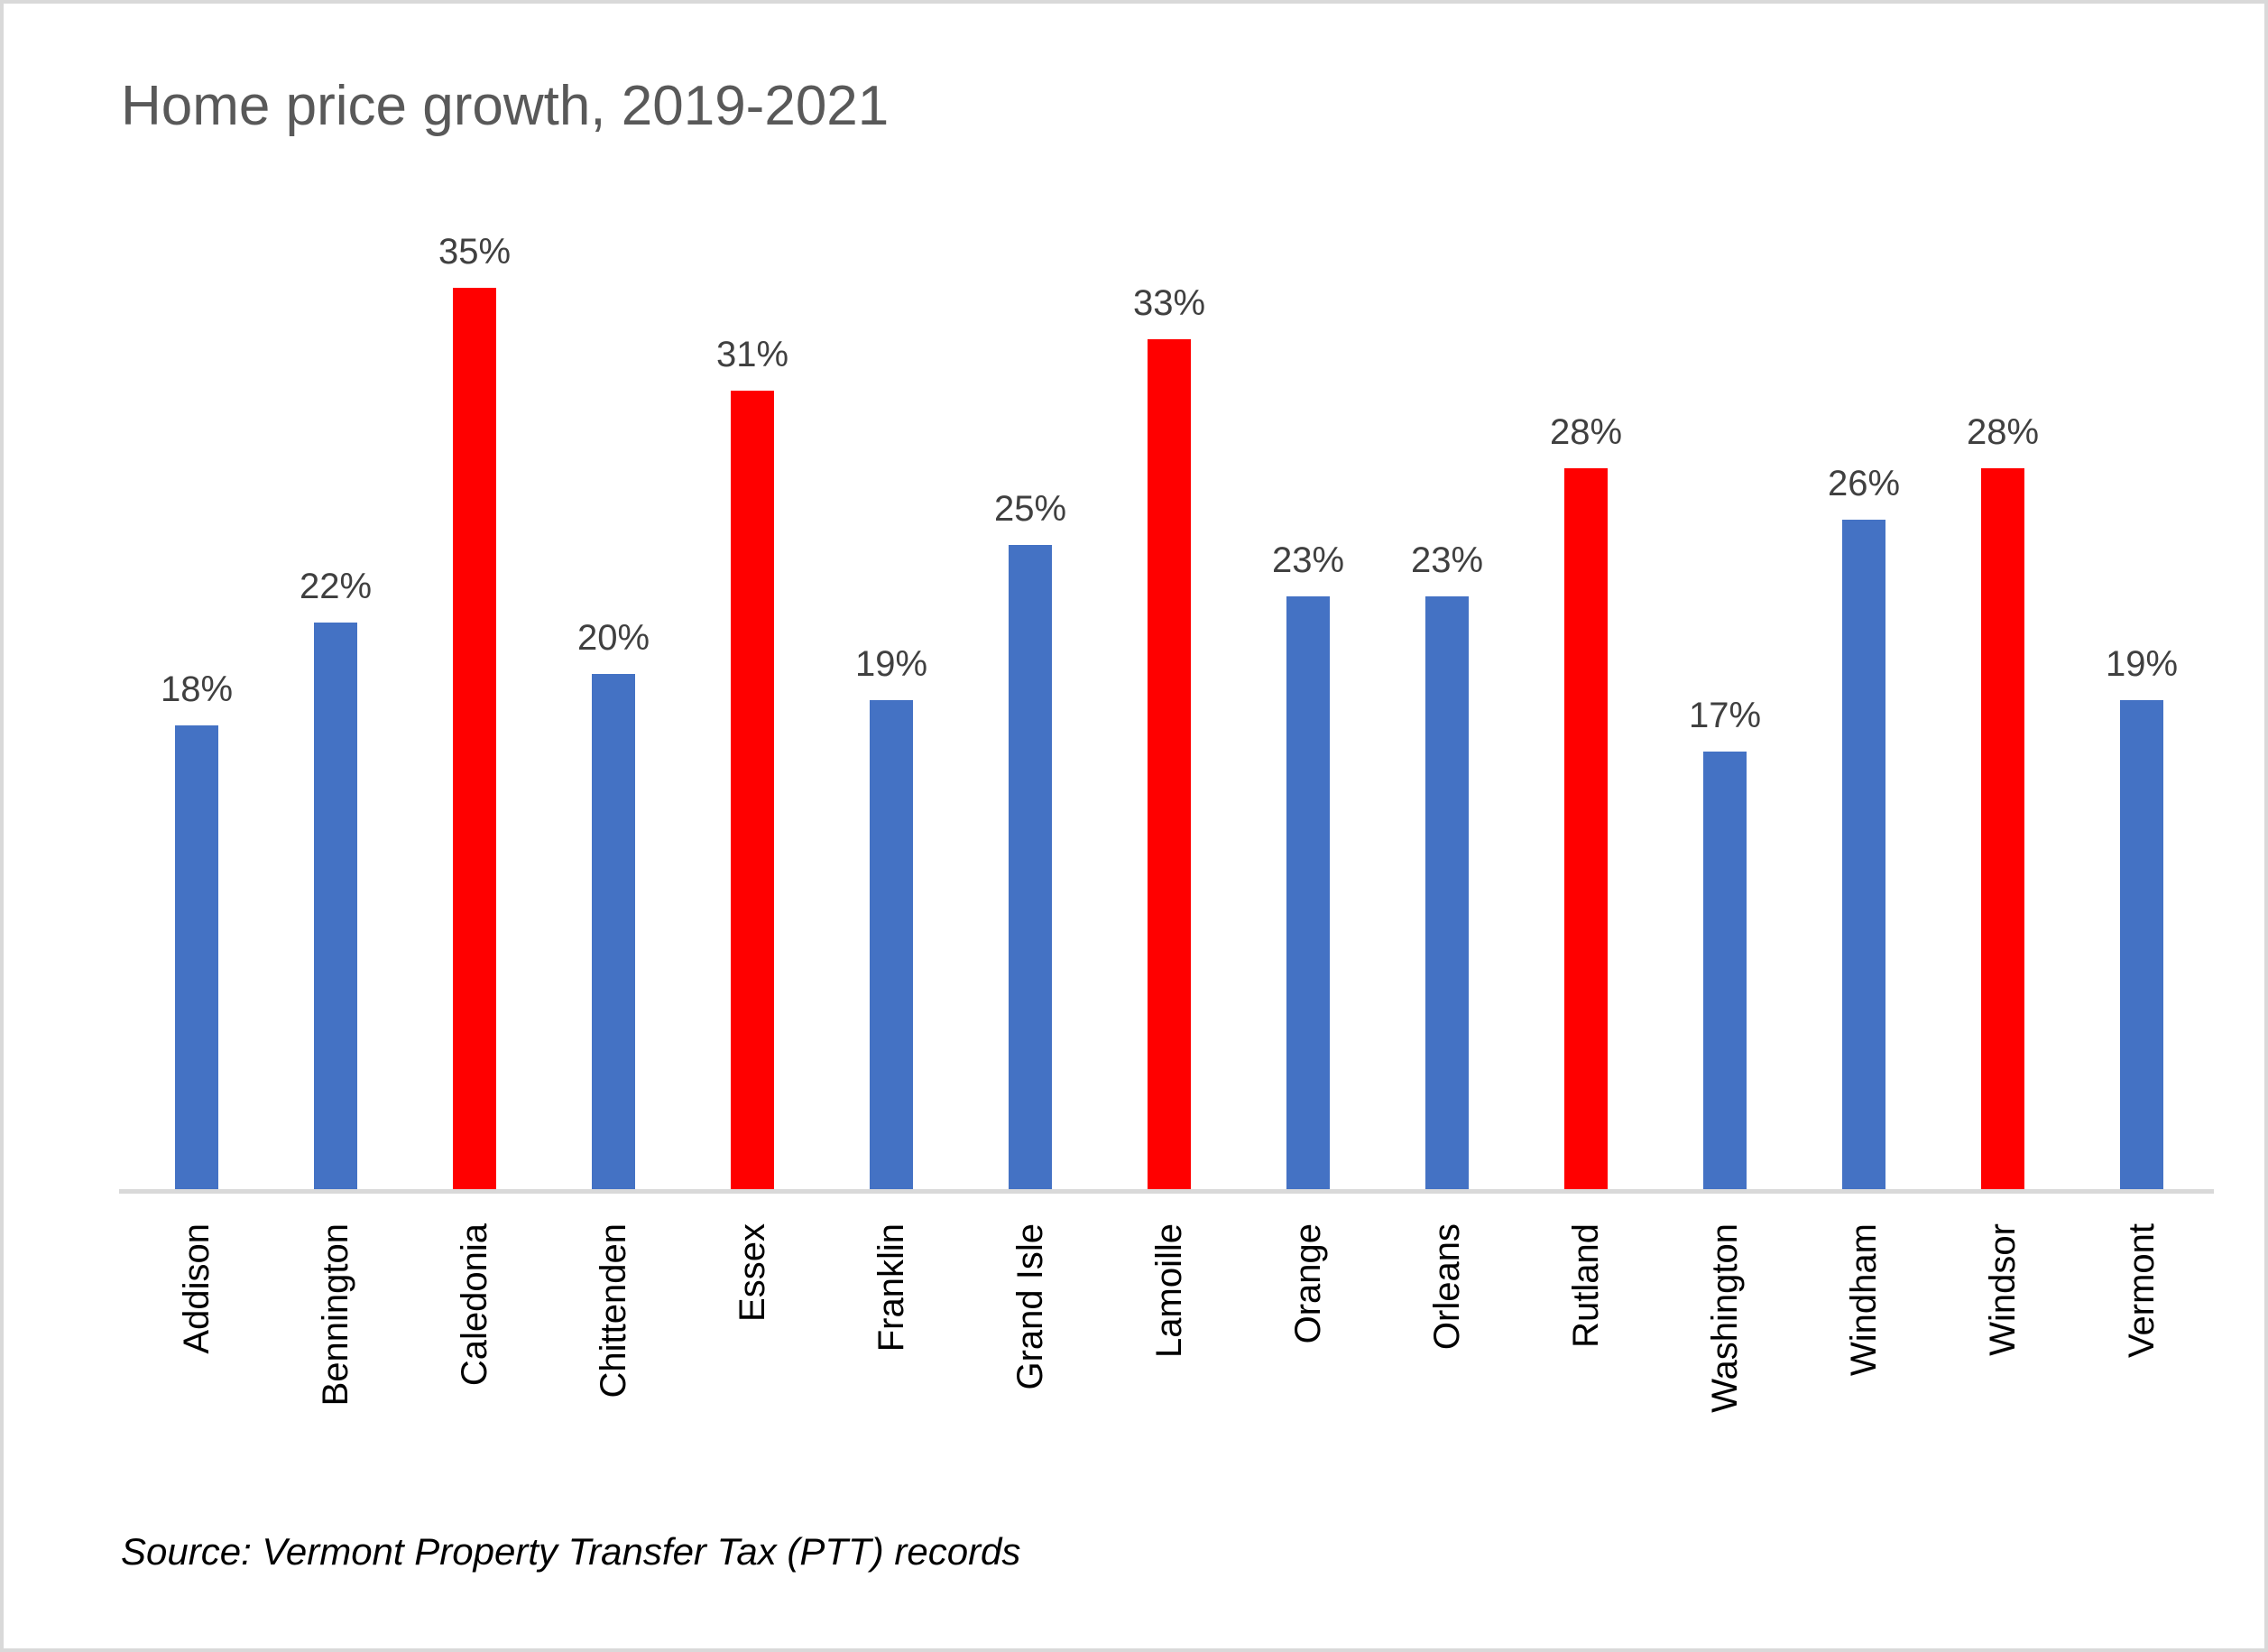  Describe the element at coordinates (475, 251) in the screenshot. I see `data-label-caledonia: 35%` at that location.